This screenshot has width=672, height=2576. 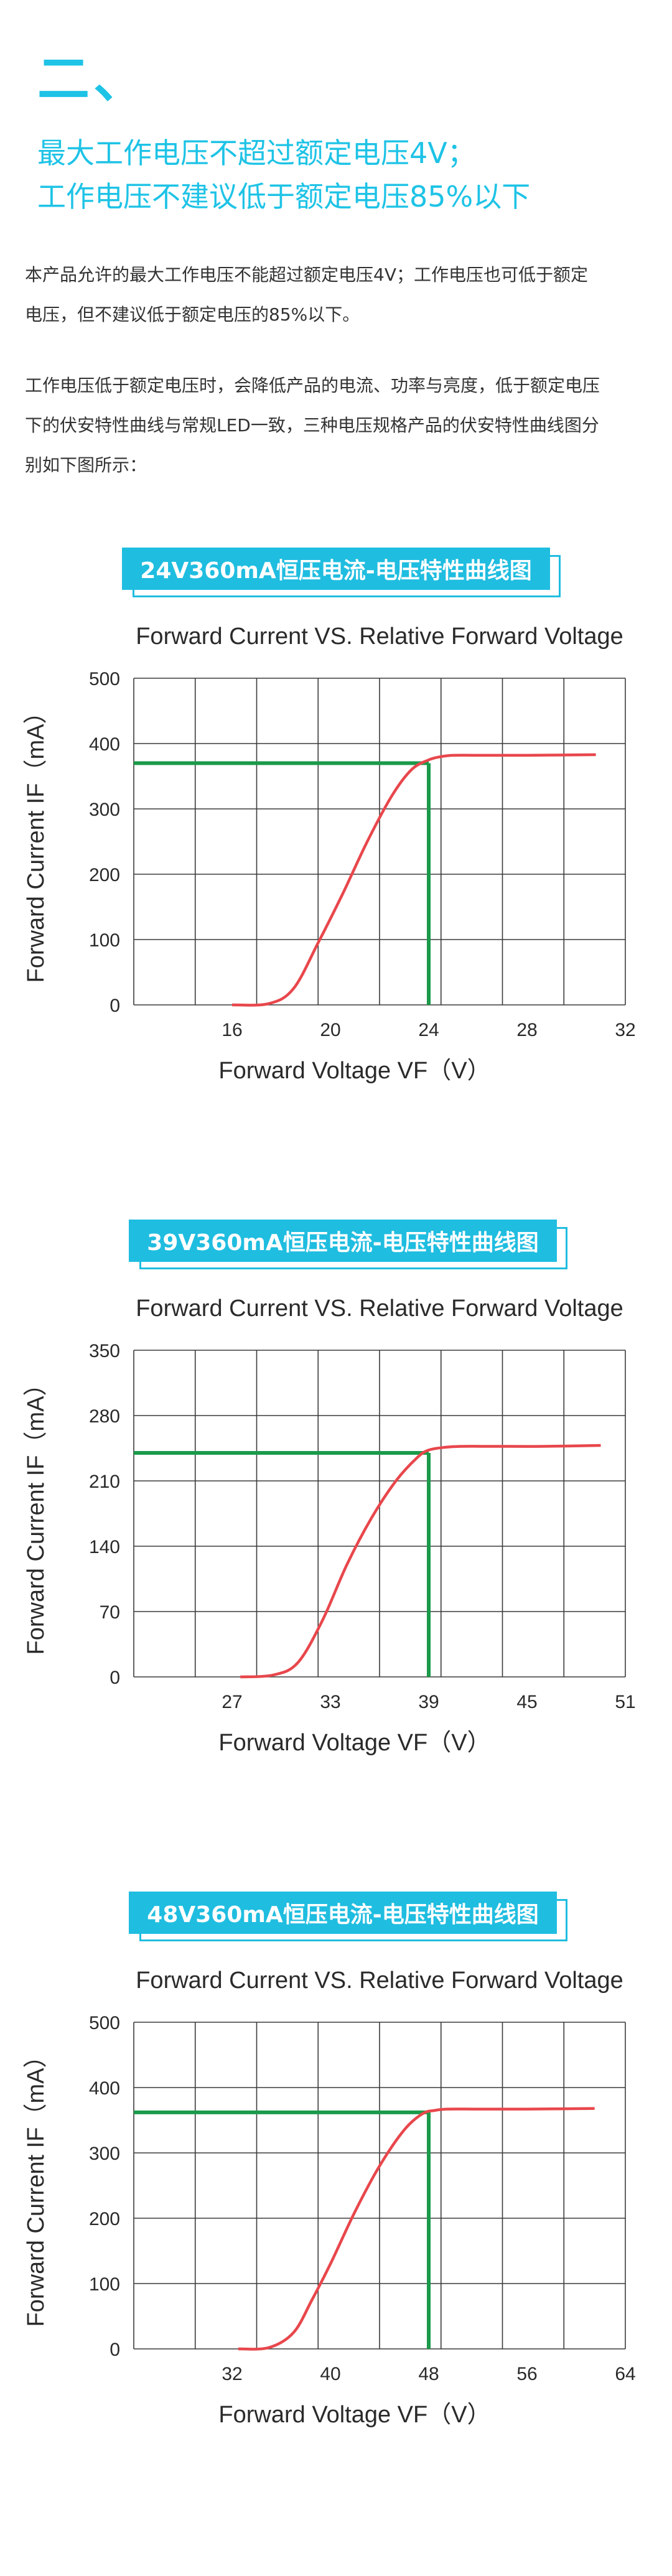 What do you see at coordinates (625, 2374) in the screenshot?
I see `x-tick-label: 64` at bounding box center [625, 2374].